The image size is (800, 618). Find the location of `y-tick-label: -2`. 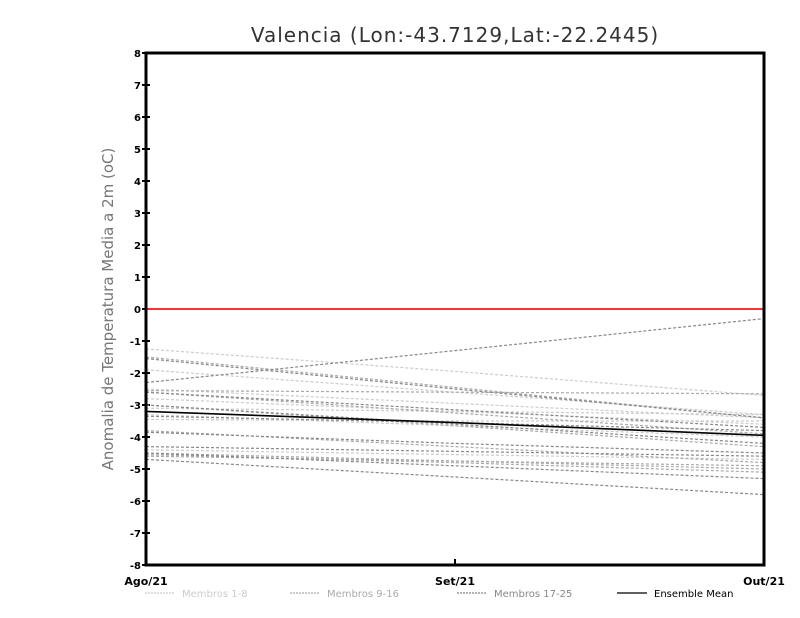

y-tick-label: -2 is located at coordinates (135, 374).